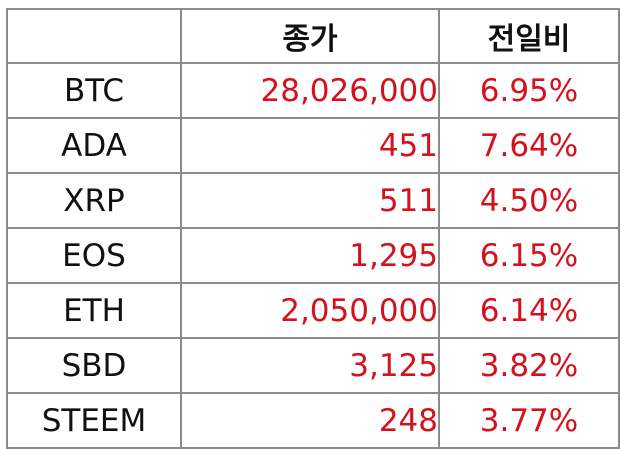 The image size is (627, 449). Describe the element at coordinates (310, 90) in the screenshot. I see `close-price: 28,026,000` at that location.